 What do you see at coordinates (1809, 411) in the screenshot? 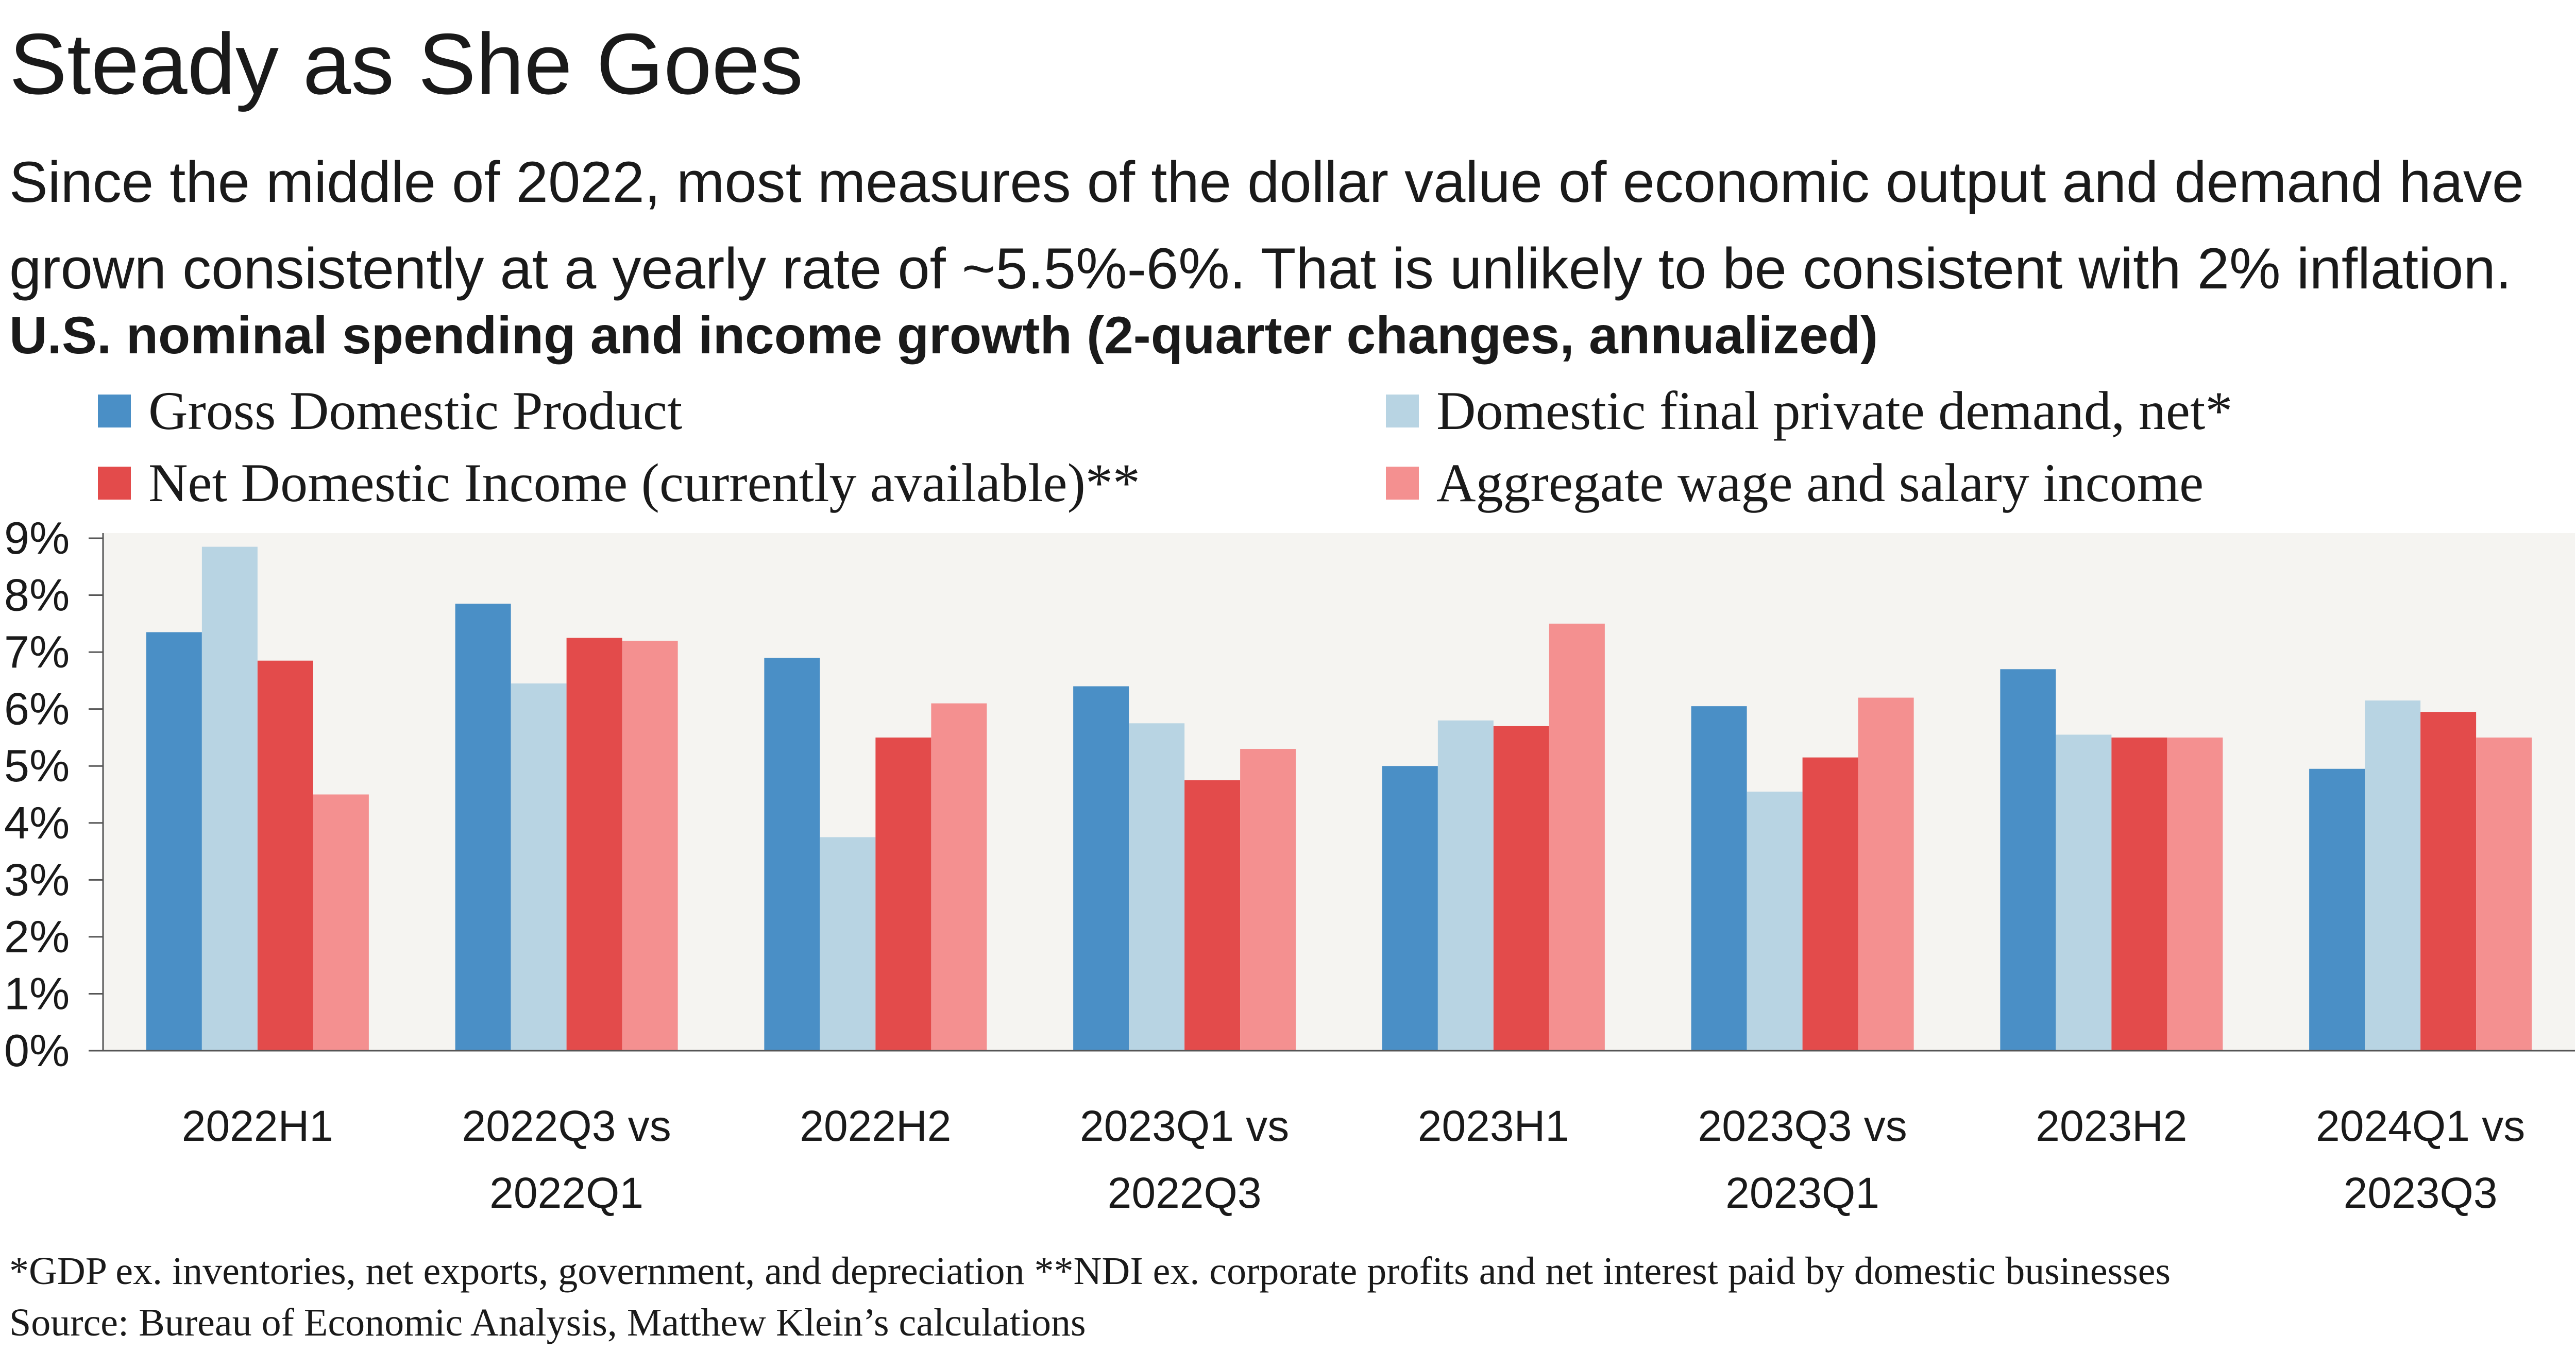
I see `legend-item: Domestic final private demand, net*` at bounding box center [1809, 411].